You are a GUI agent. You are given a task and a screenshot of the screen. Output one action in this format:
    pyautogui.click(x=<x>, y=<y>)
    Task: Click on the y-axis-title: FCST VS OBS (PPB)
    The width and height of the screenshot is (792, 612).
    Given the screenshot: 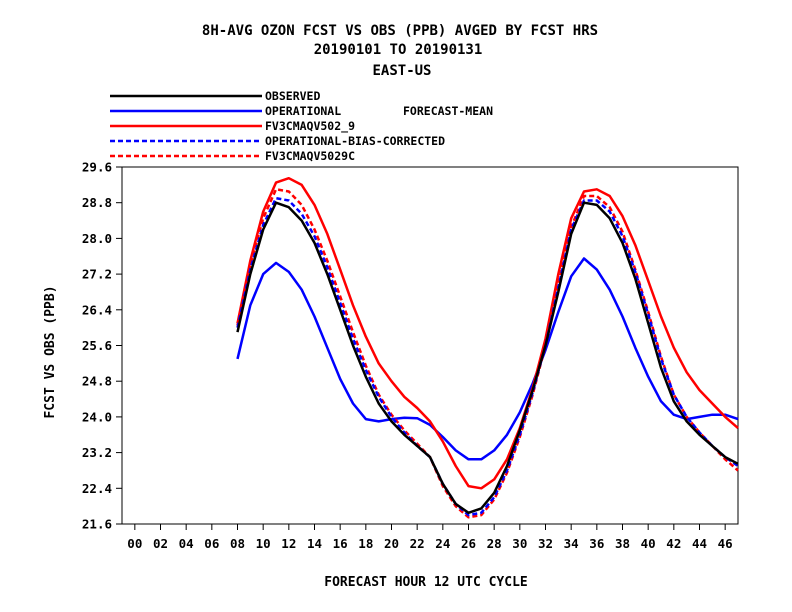 What is the action you would take?
    pyautogui.click(x=50, y=351)
    